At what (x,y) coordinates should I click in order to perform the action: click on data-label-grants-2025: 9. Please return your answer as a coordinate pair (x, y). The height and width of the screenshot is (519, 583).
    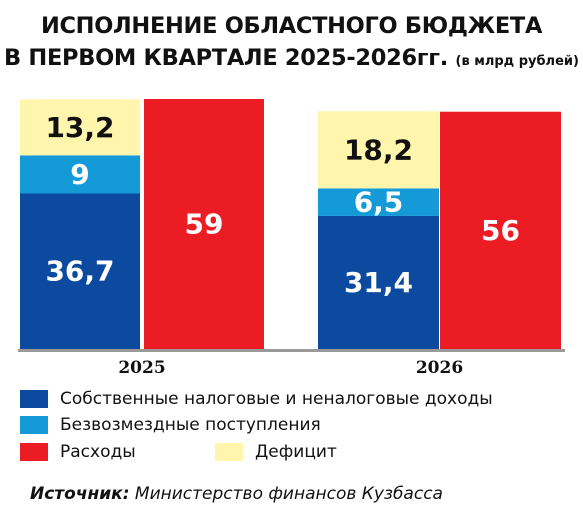
    Looking at the image, I should click on (79, 174).